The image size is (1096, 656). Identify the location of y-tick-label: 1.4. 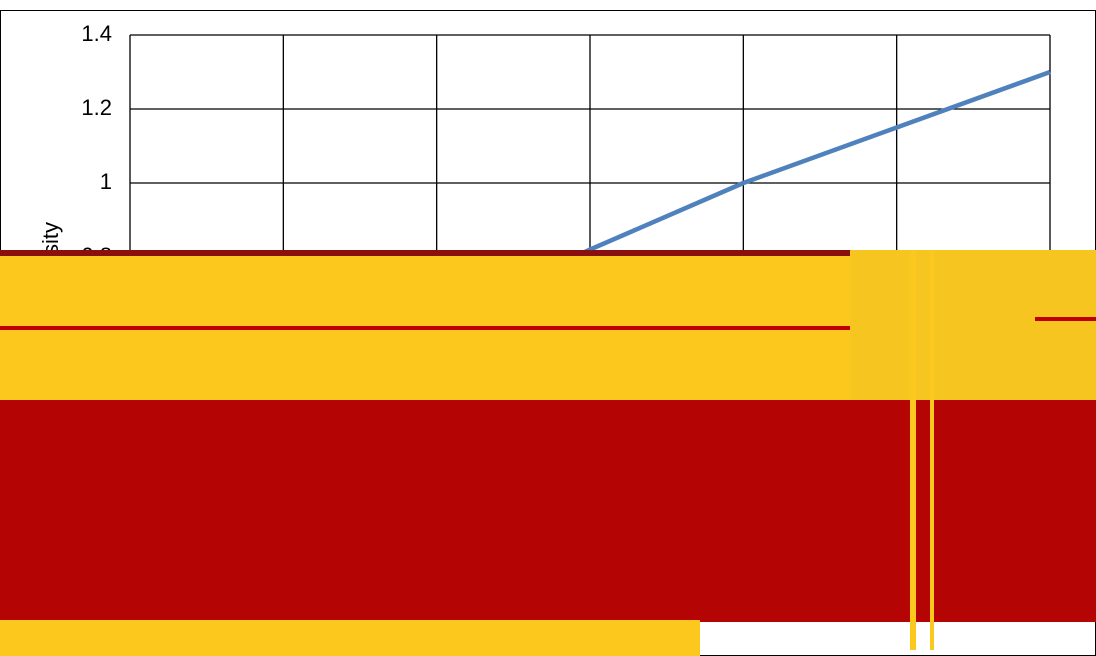
(96, 33).